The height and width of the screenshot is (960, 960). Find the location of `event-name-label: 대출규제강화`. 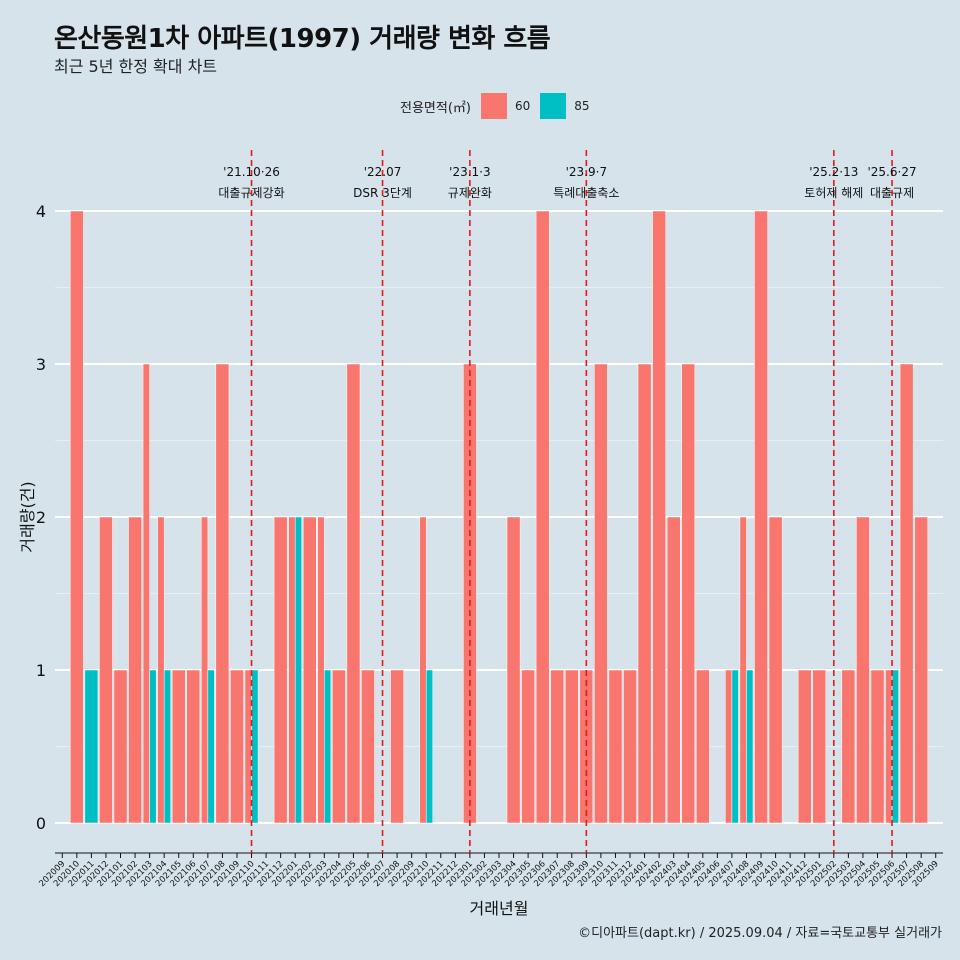

event-name-label: 대출규제강화 is located at coordinates (251, 193).